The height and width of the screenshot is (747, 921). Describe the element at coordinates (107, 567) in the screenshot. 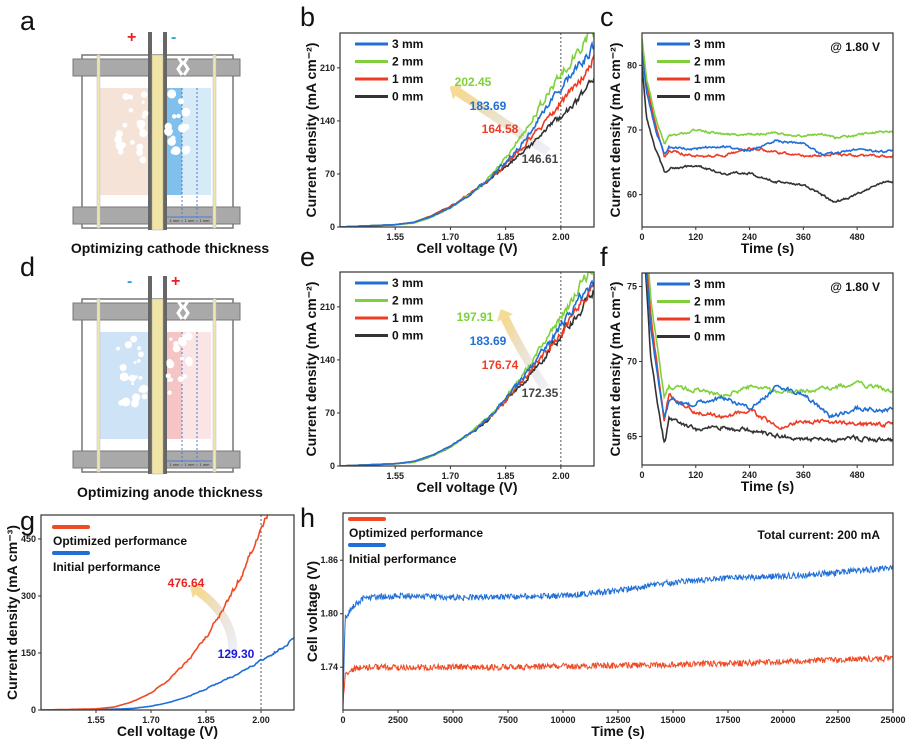

I see `legend-label: Initial performance` at that location.